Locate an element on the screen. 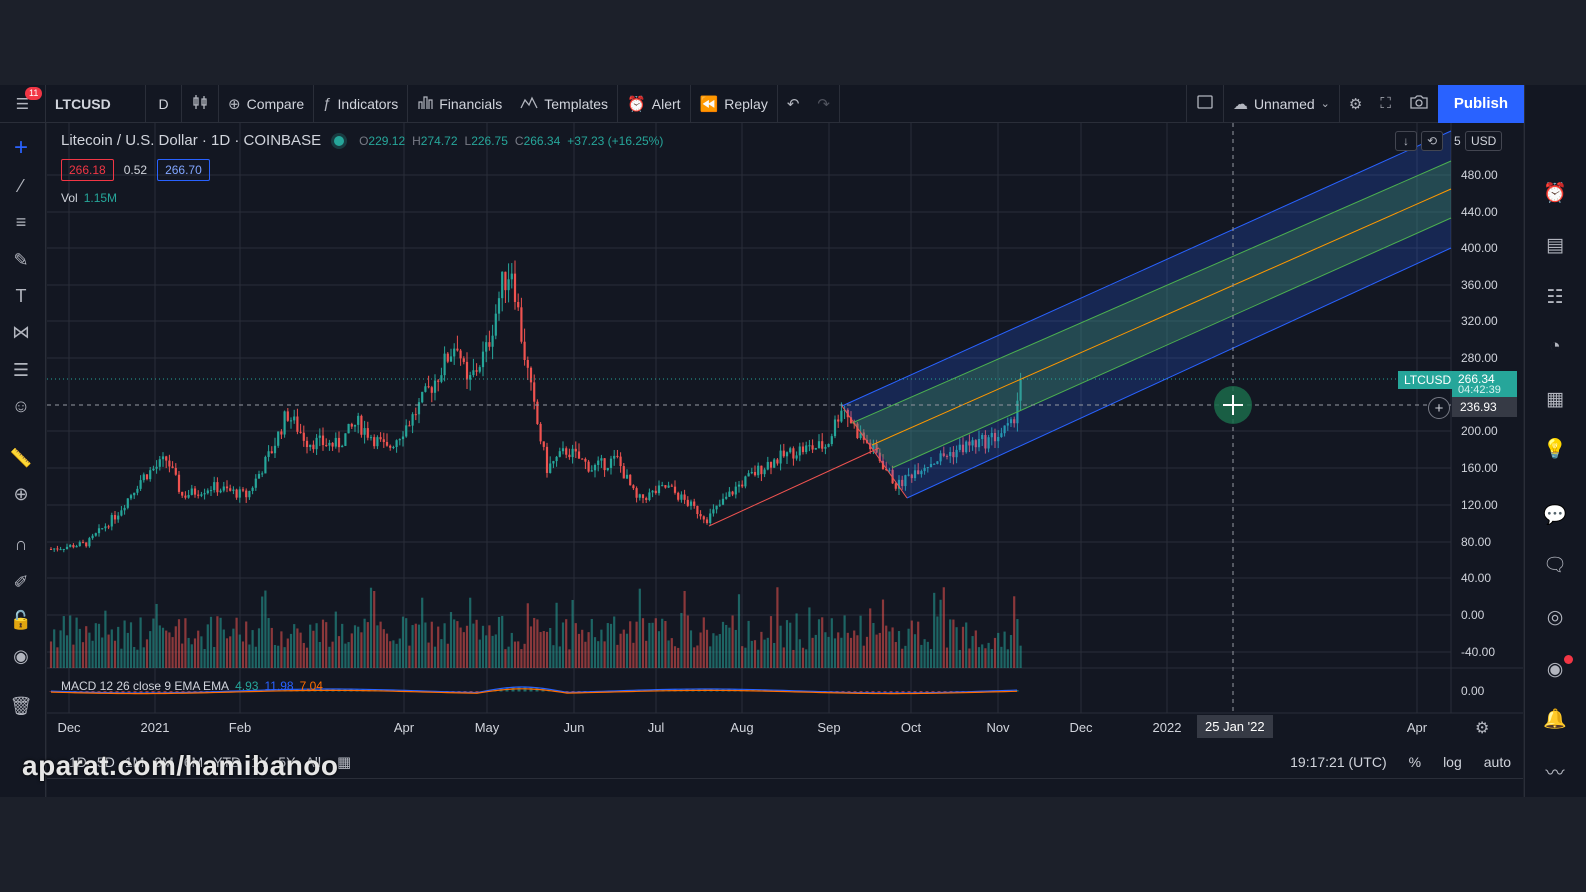 The image size is (1586, 892). close-value: C266.34 is located at coordinates (537, 140).